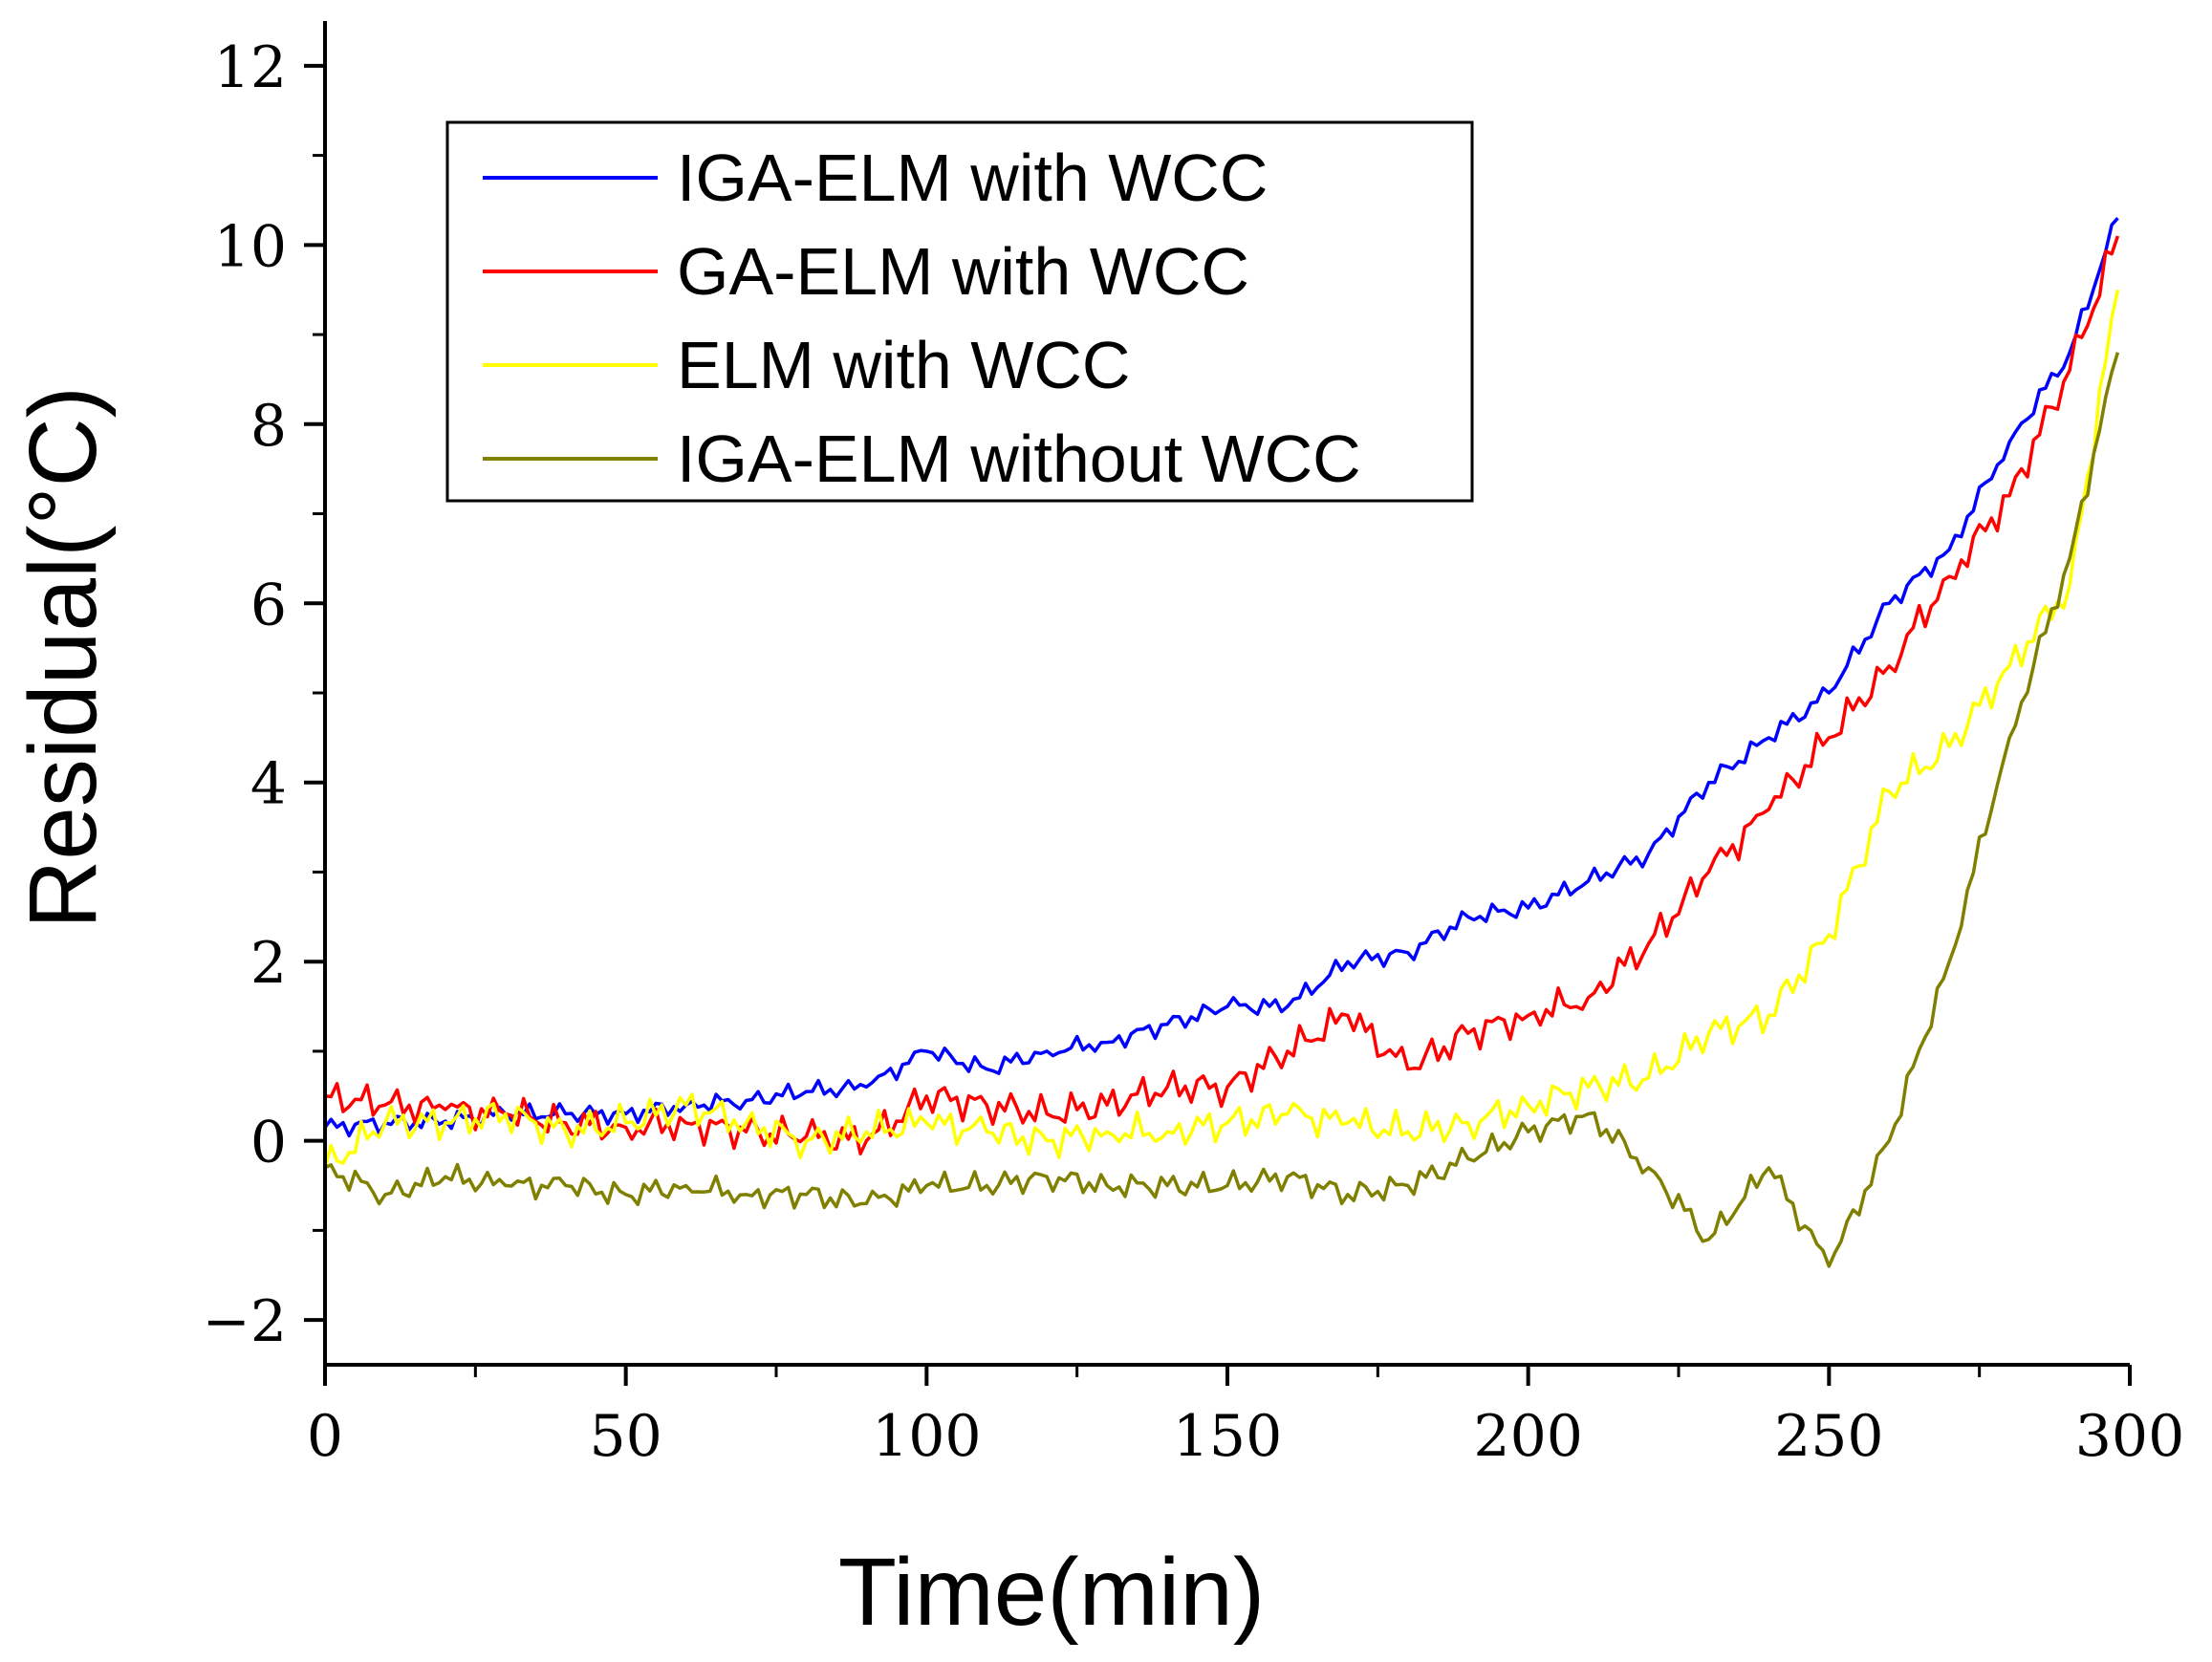 The height and width of the screenshot is (1662, 2212). Describe the element at coordinates (268, 1143) in the screenshot. I see `y-tick-label: 0` at that location.